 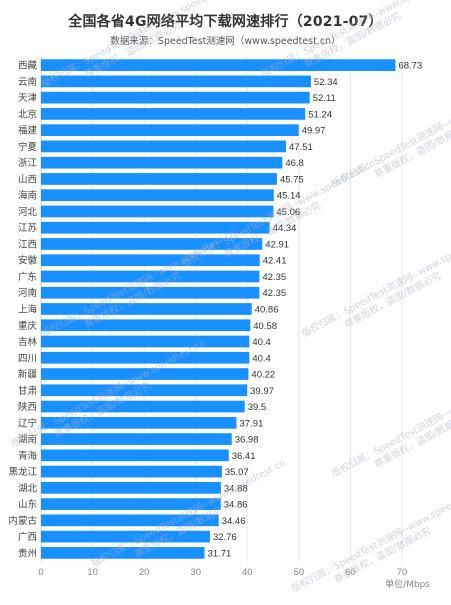 I want to click on category-label: 海南, so click(x=27, y=196).